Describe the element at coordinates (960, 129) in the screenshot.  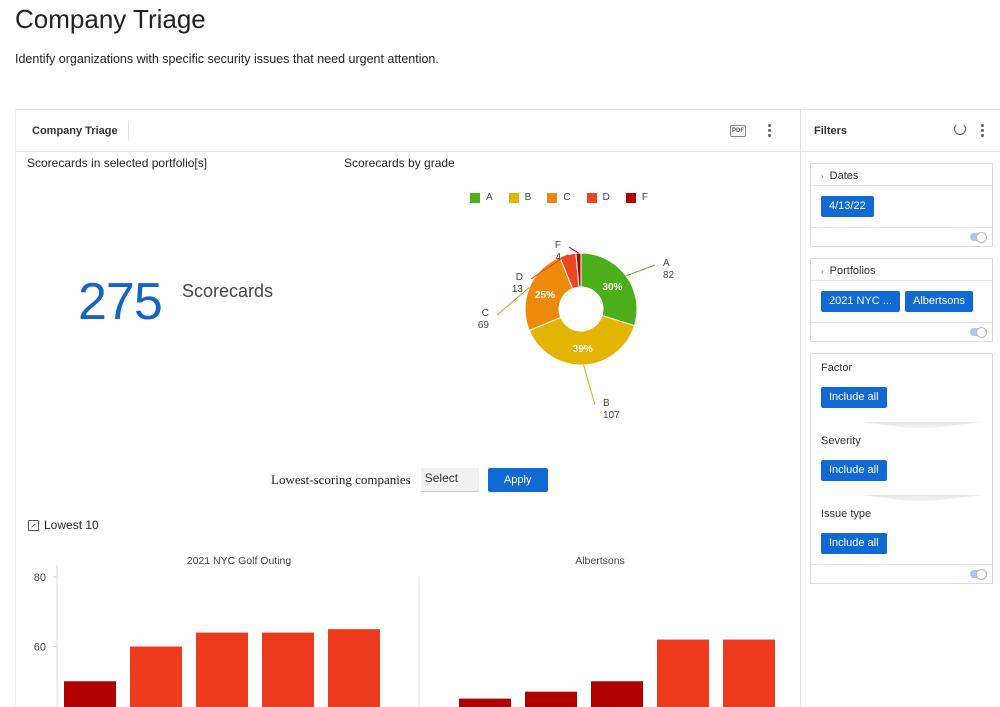
I see `refresh-icon` at that location.